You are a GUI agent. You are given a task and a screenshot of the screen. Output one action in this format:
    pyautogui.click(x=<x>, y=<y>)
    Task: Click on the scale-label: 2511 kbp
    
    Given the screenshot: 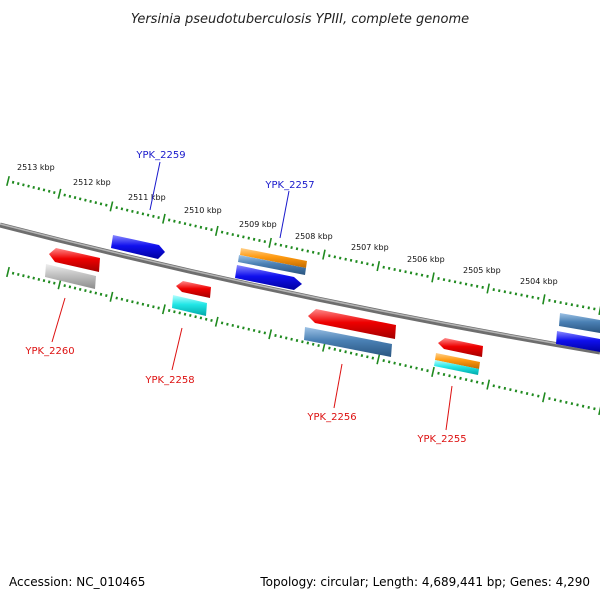 What is the action you would take?
    pyautogui.click(x=147, y=197)
    